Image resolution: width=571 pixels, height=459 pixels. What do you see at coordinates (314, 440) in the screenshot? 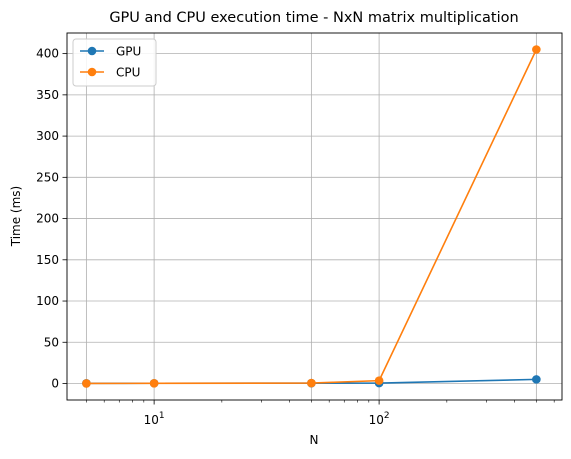
I see `x-axis-label: N` at bounding box center [314, 440].